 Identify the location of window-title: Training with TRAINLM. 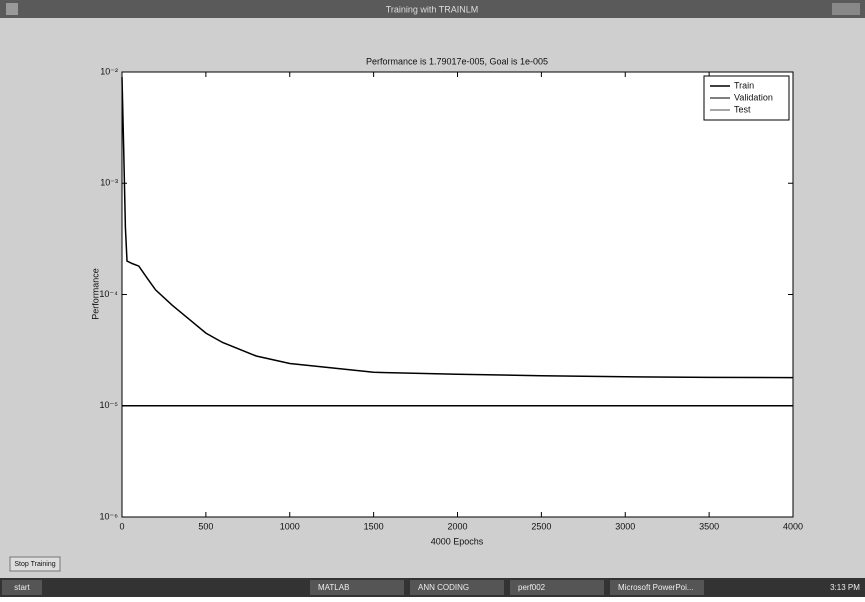
(432, 9).